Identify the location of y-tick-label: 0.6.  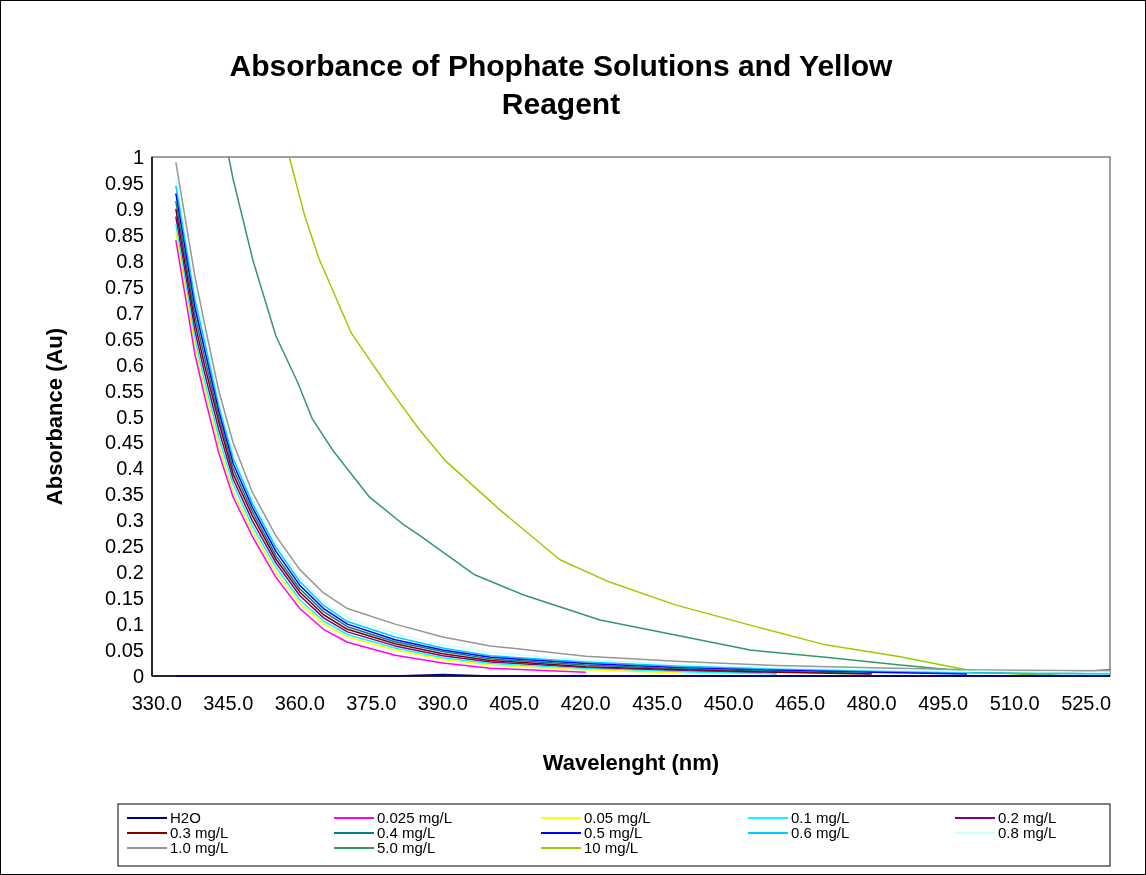
(130, 364).